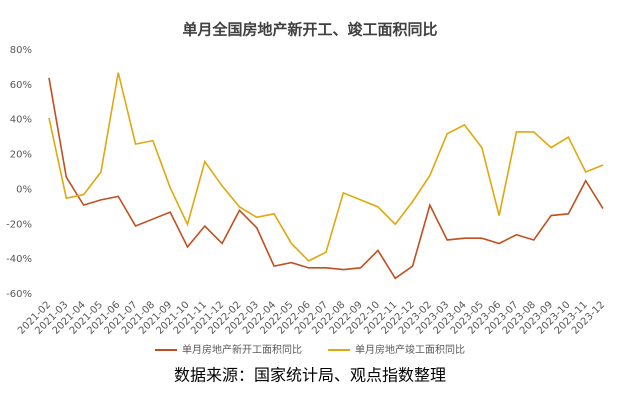  What do you see at coordinates (242, 349) in the screenshot?
I see `legend-label: 单月房地产新开工面积同比` at bounding box center [242, 349].